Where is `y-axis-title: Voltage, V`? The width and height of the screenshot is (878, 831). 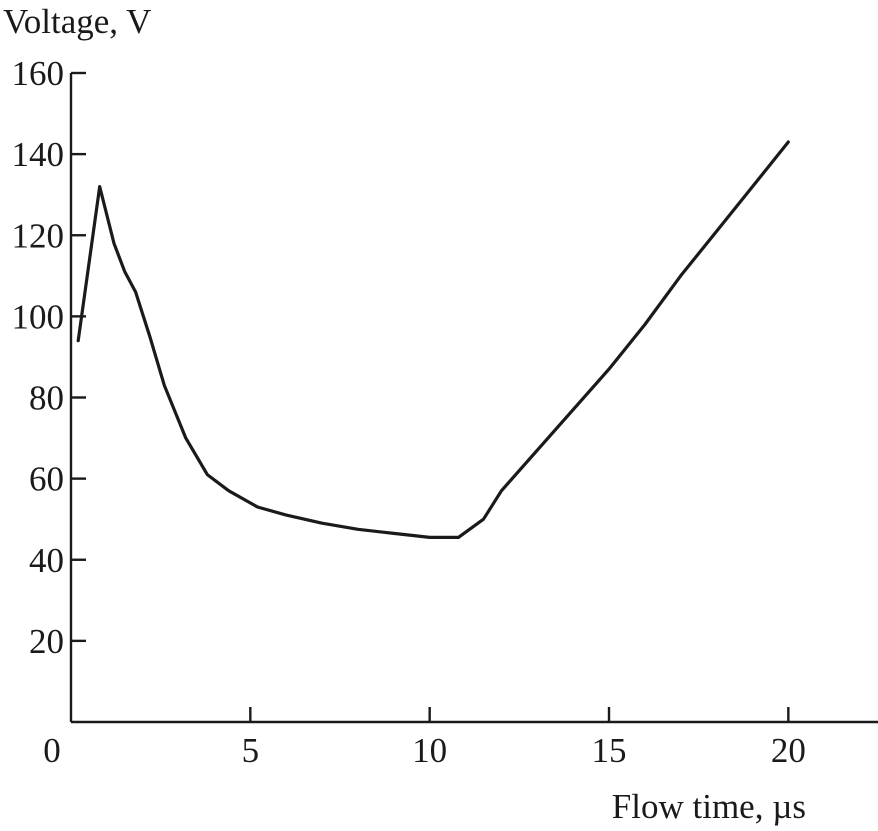 y-axis-title: Voltage, V is located at coordinates (77, 21).